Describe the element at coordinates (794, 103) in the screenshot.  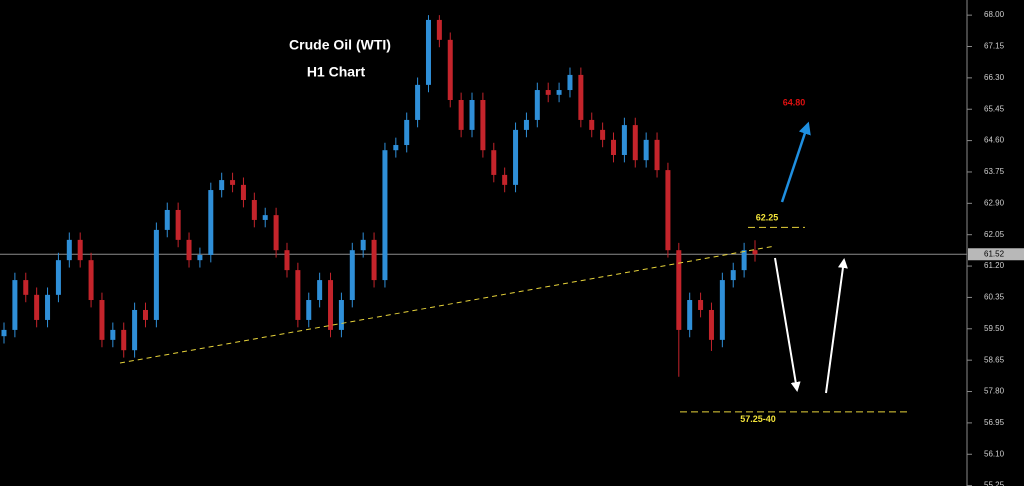
I see `target-label: 64.80` at that location.